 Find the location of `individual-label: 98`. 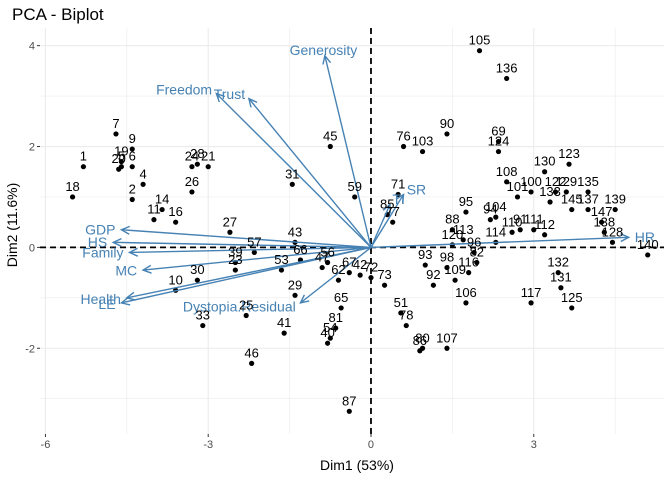

individual-label: 98 is located at coordinates (447, 257).